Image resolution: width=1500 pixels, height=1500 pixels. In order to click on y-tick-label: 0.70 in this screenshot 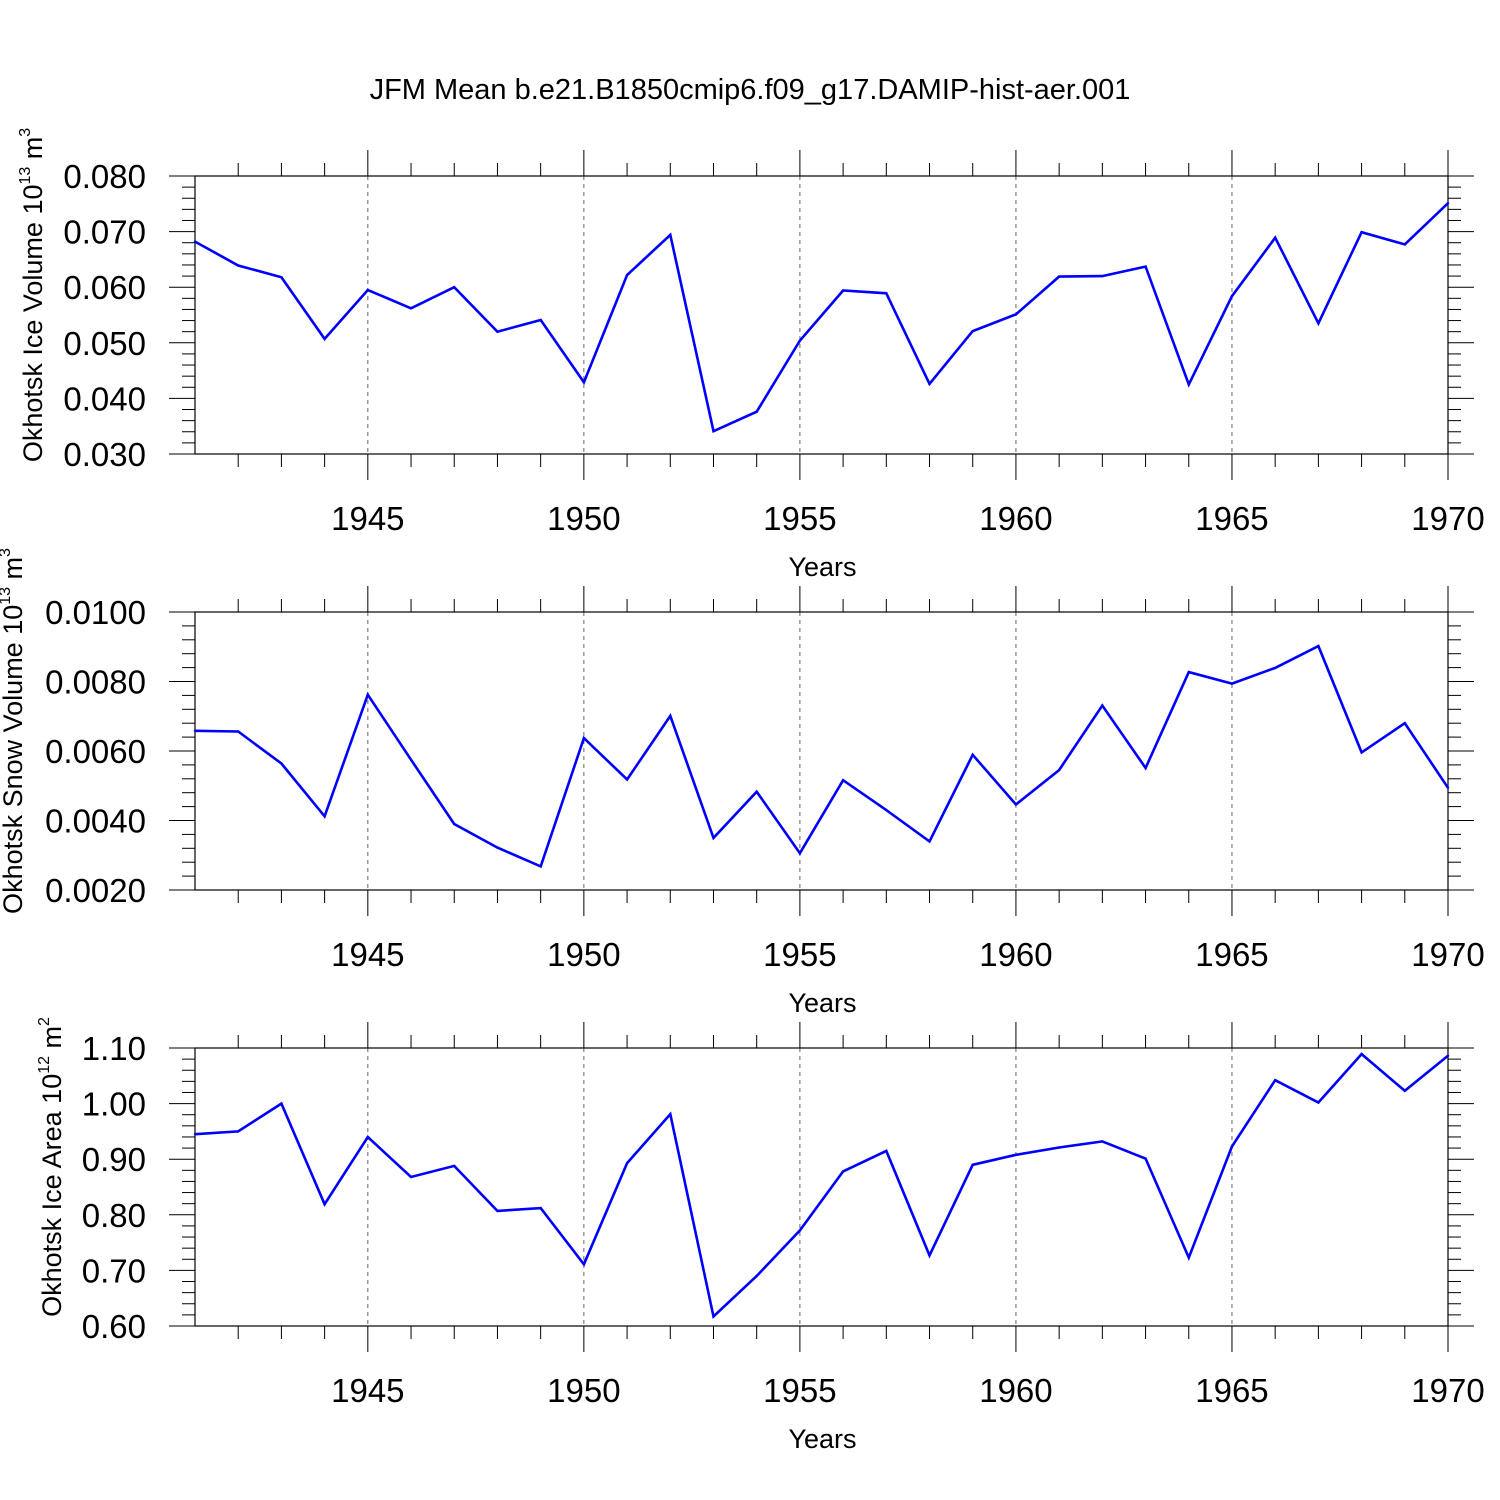, I will do `click(114, 1270)`.